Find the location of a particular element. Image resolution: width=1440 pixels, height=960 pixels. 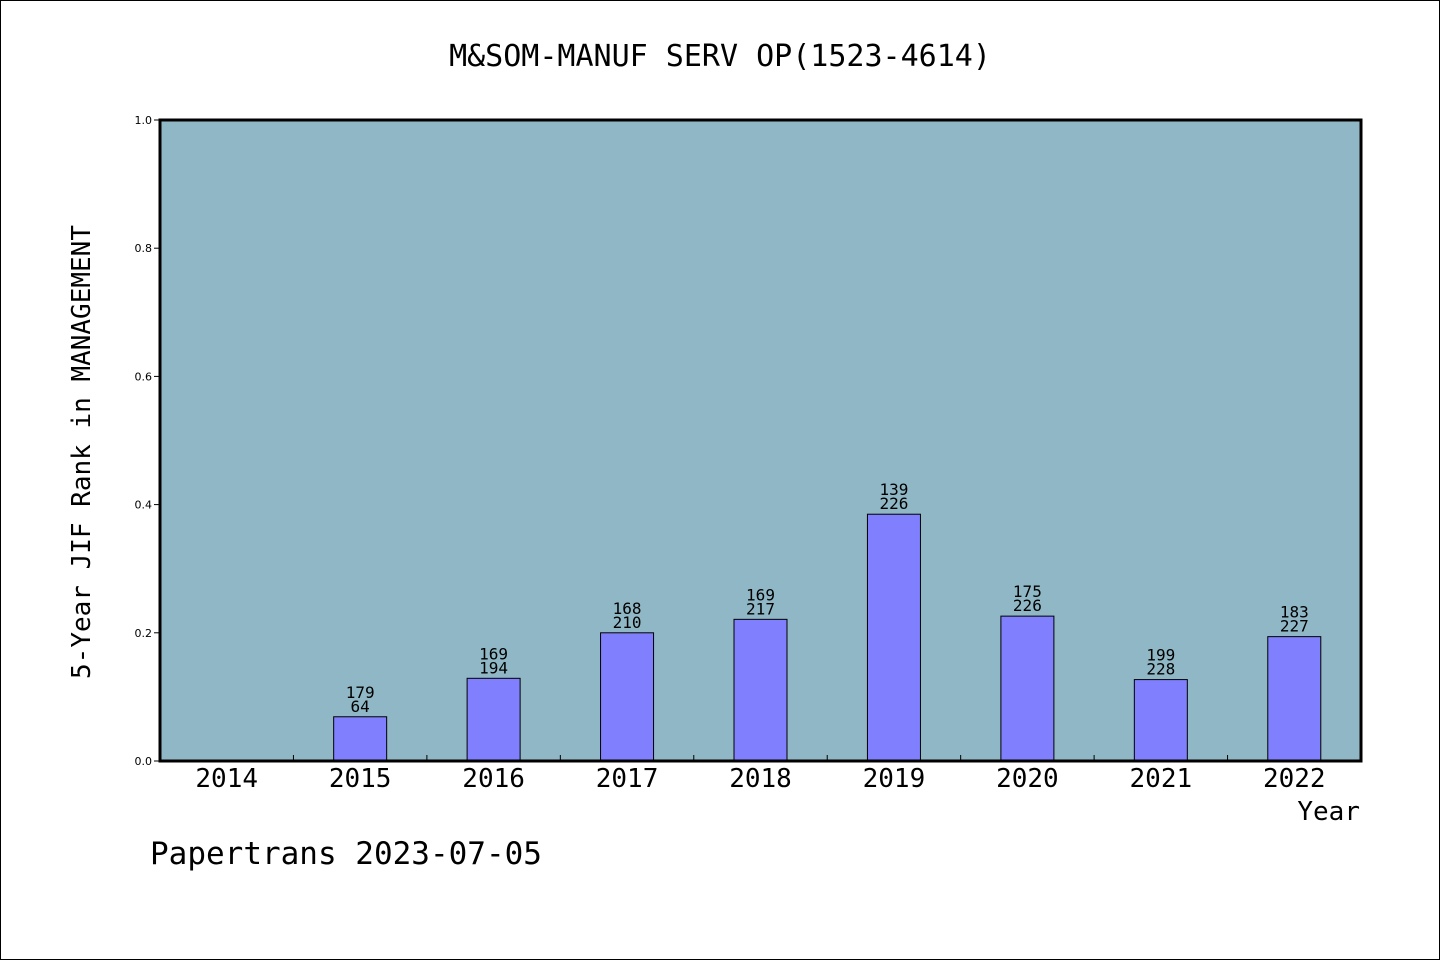

bar-label-bottom: 217 is located at coordinates (760, 608).